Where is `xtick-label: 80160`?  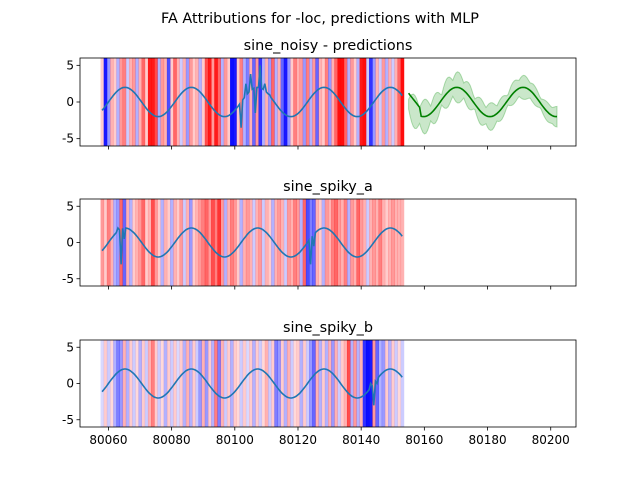 xtick-label: 80160 is located at coordinates (424, 440).